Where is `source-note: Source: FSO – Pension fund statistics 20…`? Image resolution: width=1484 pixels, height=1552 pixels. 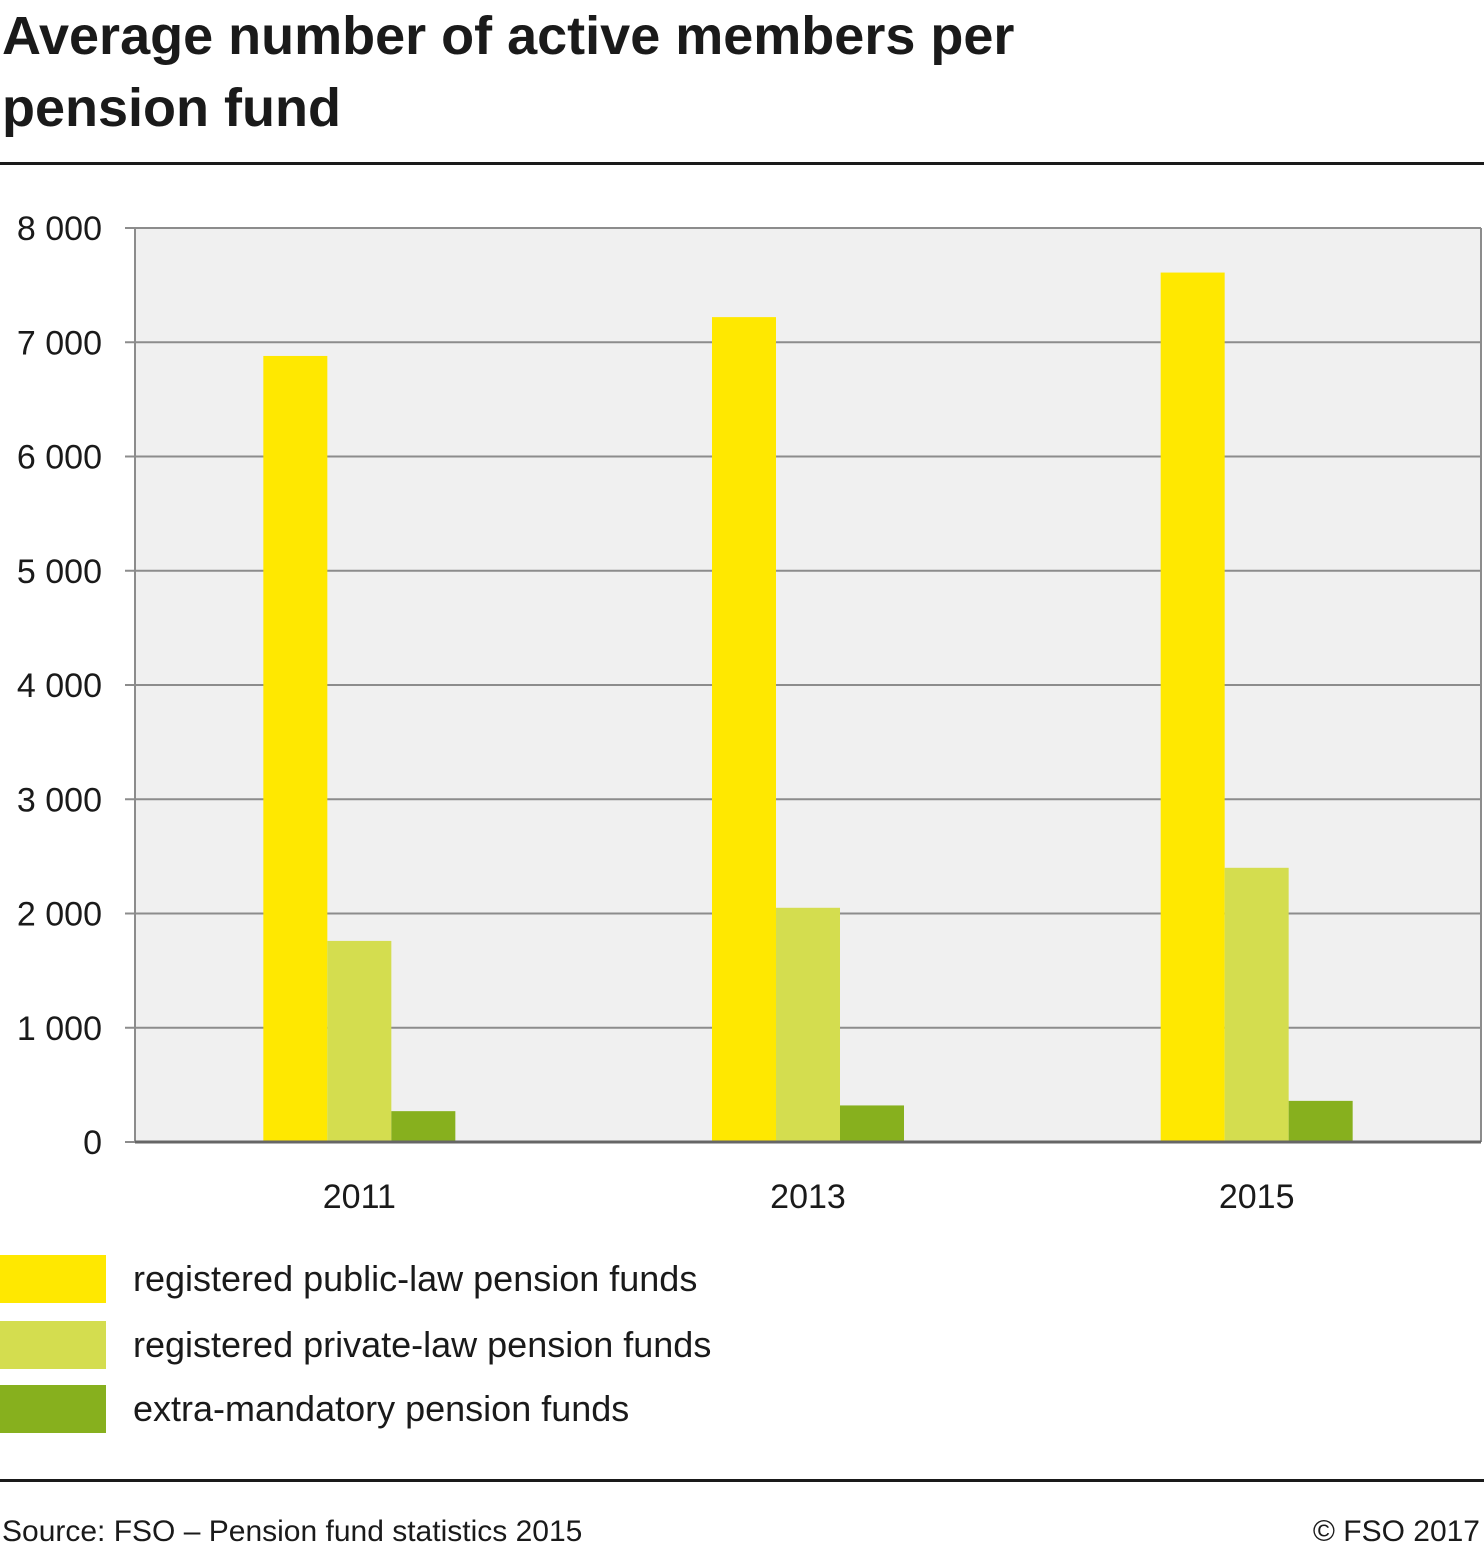
source-note: Source: FSO – Pension fund statistics 20… is located at coordinates (292, 1531).